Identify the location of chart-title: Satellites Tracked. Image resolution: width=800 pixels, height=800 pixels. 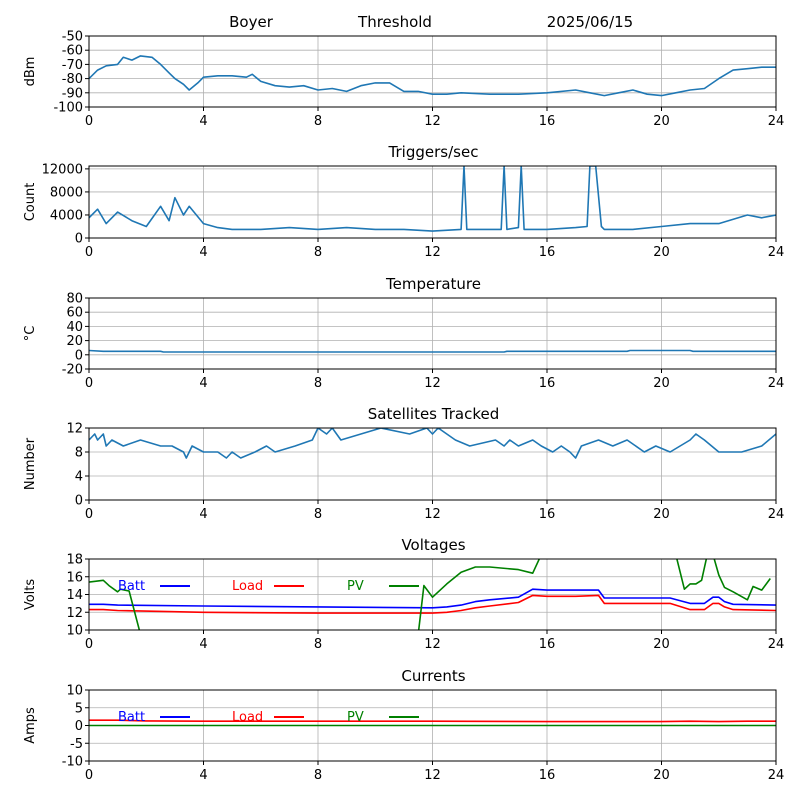
(433, 414).